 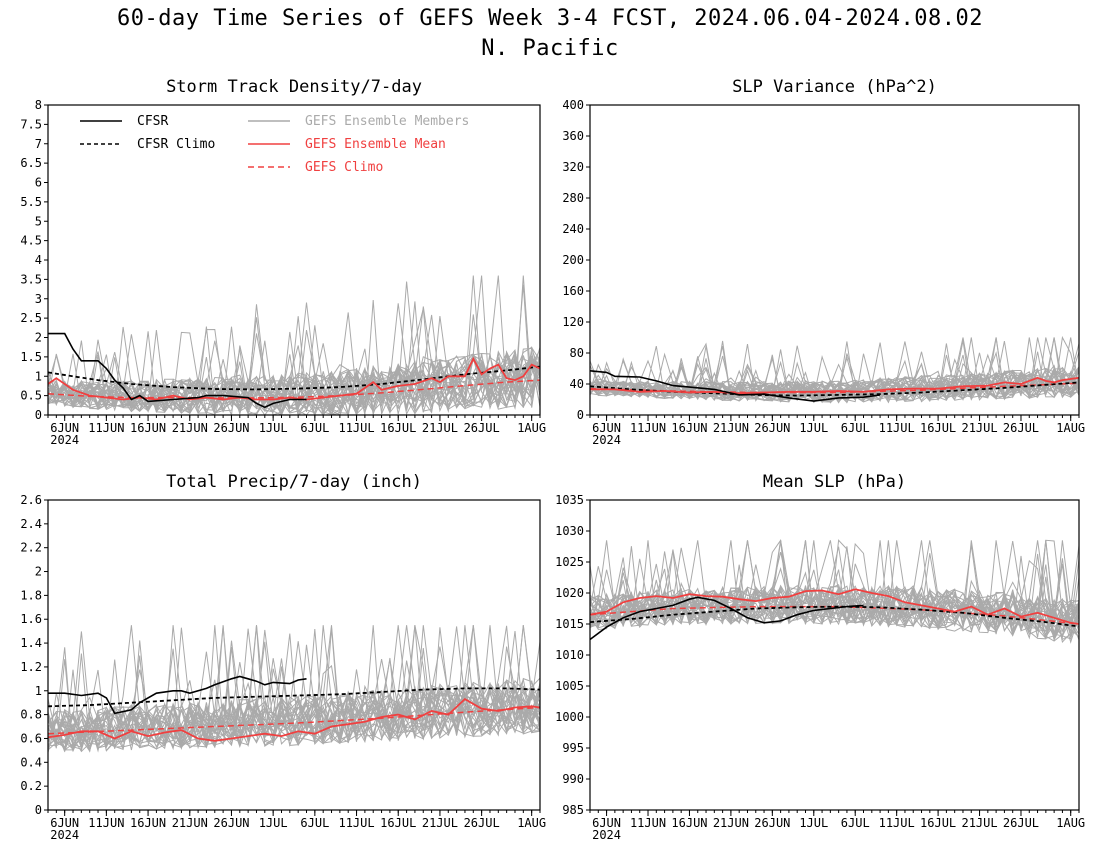 What do you see at coordinates (152, 121) in the screenshot?
I see `legend-cfsr-label: CFSR` at bounding box center [152, 121].